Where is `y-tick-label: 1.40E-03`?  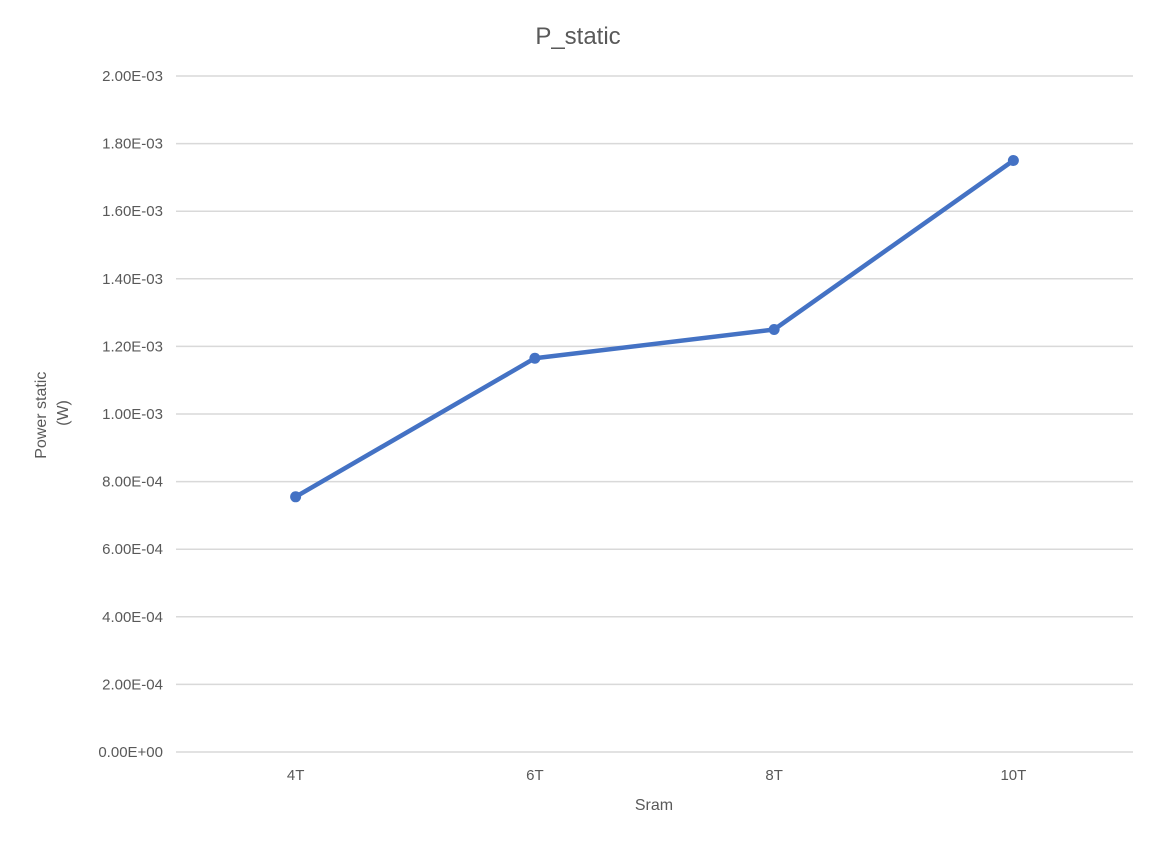
y-tick-label: 1.40E-03 is located at coordinates (132, 279).